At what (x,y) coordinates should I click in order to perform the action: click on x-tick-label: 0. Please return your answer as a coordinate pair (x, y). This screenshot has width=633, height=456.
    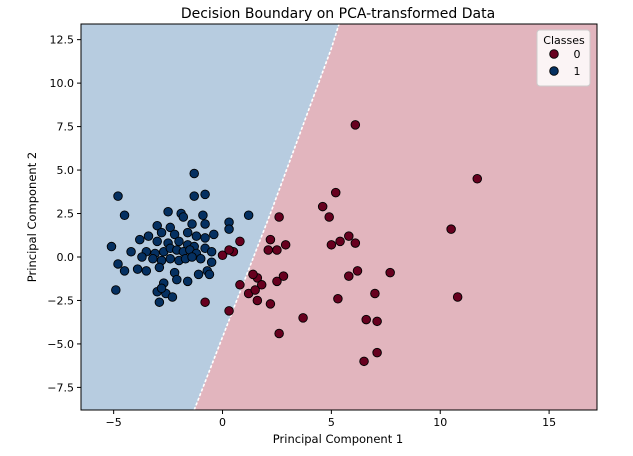
    Looking at the image, I should click on (222, 422).